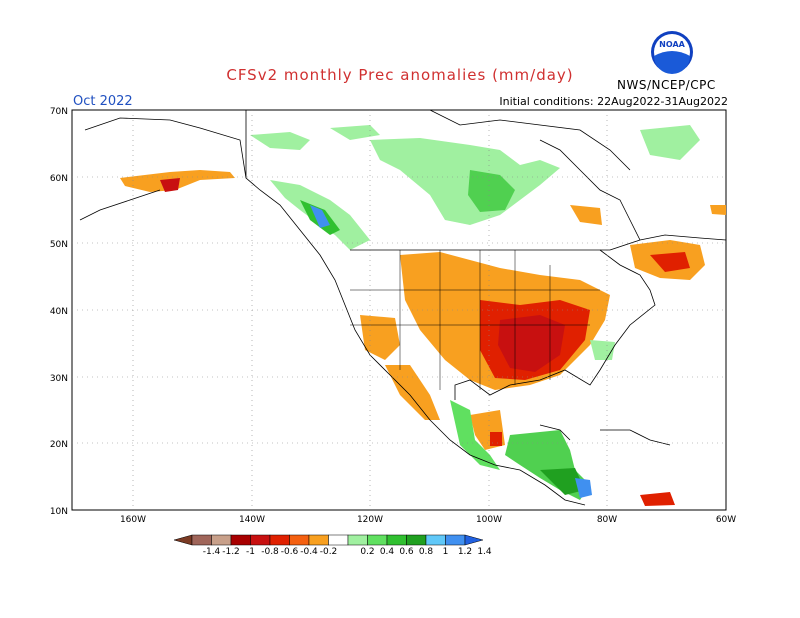  Describe the element at coordinates (474, 540) in the screenshot. I see `colorbar-arrow-right` at that location.